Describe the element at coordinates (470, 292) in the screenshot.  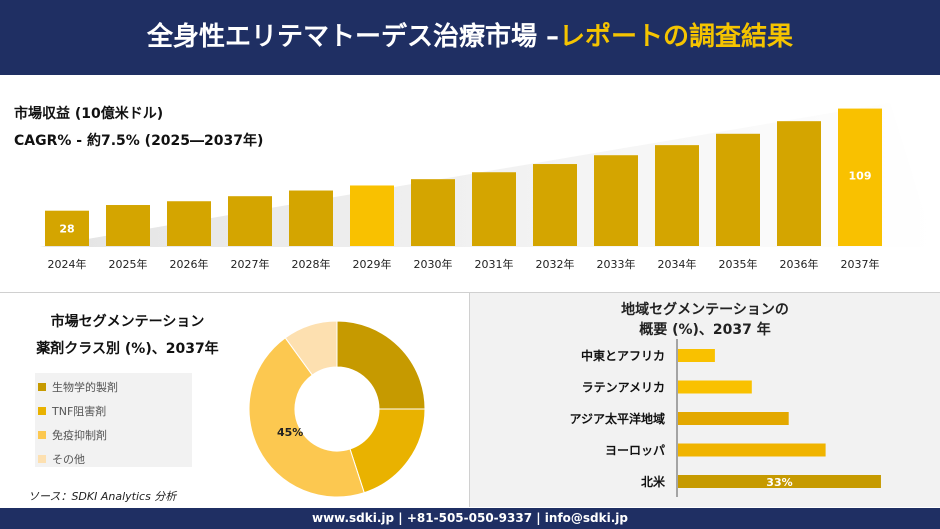
I see `section-divider` at that location.